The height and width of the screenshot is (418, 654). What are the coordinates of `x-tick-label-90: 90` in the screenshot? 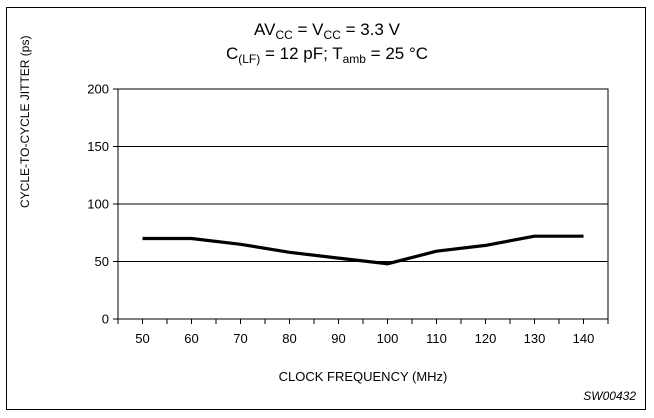 It's located at (338, 338).